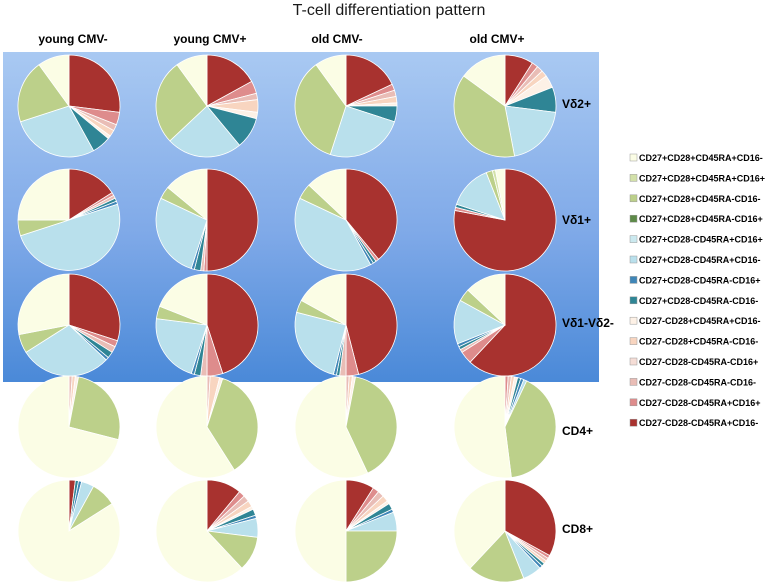 Image resolution: width=778 pixels, height=587 pixels. I want to click on pie-cd4-pos-old-cmv-pos, so click(505, 427).